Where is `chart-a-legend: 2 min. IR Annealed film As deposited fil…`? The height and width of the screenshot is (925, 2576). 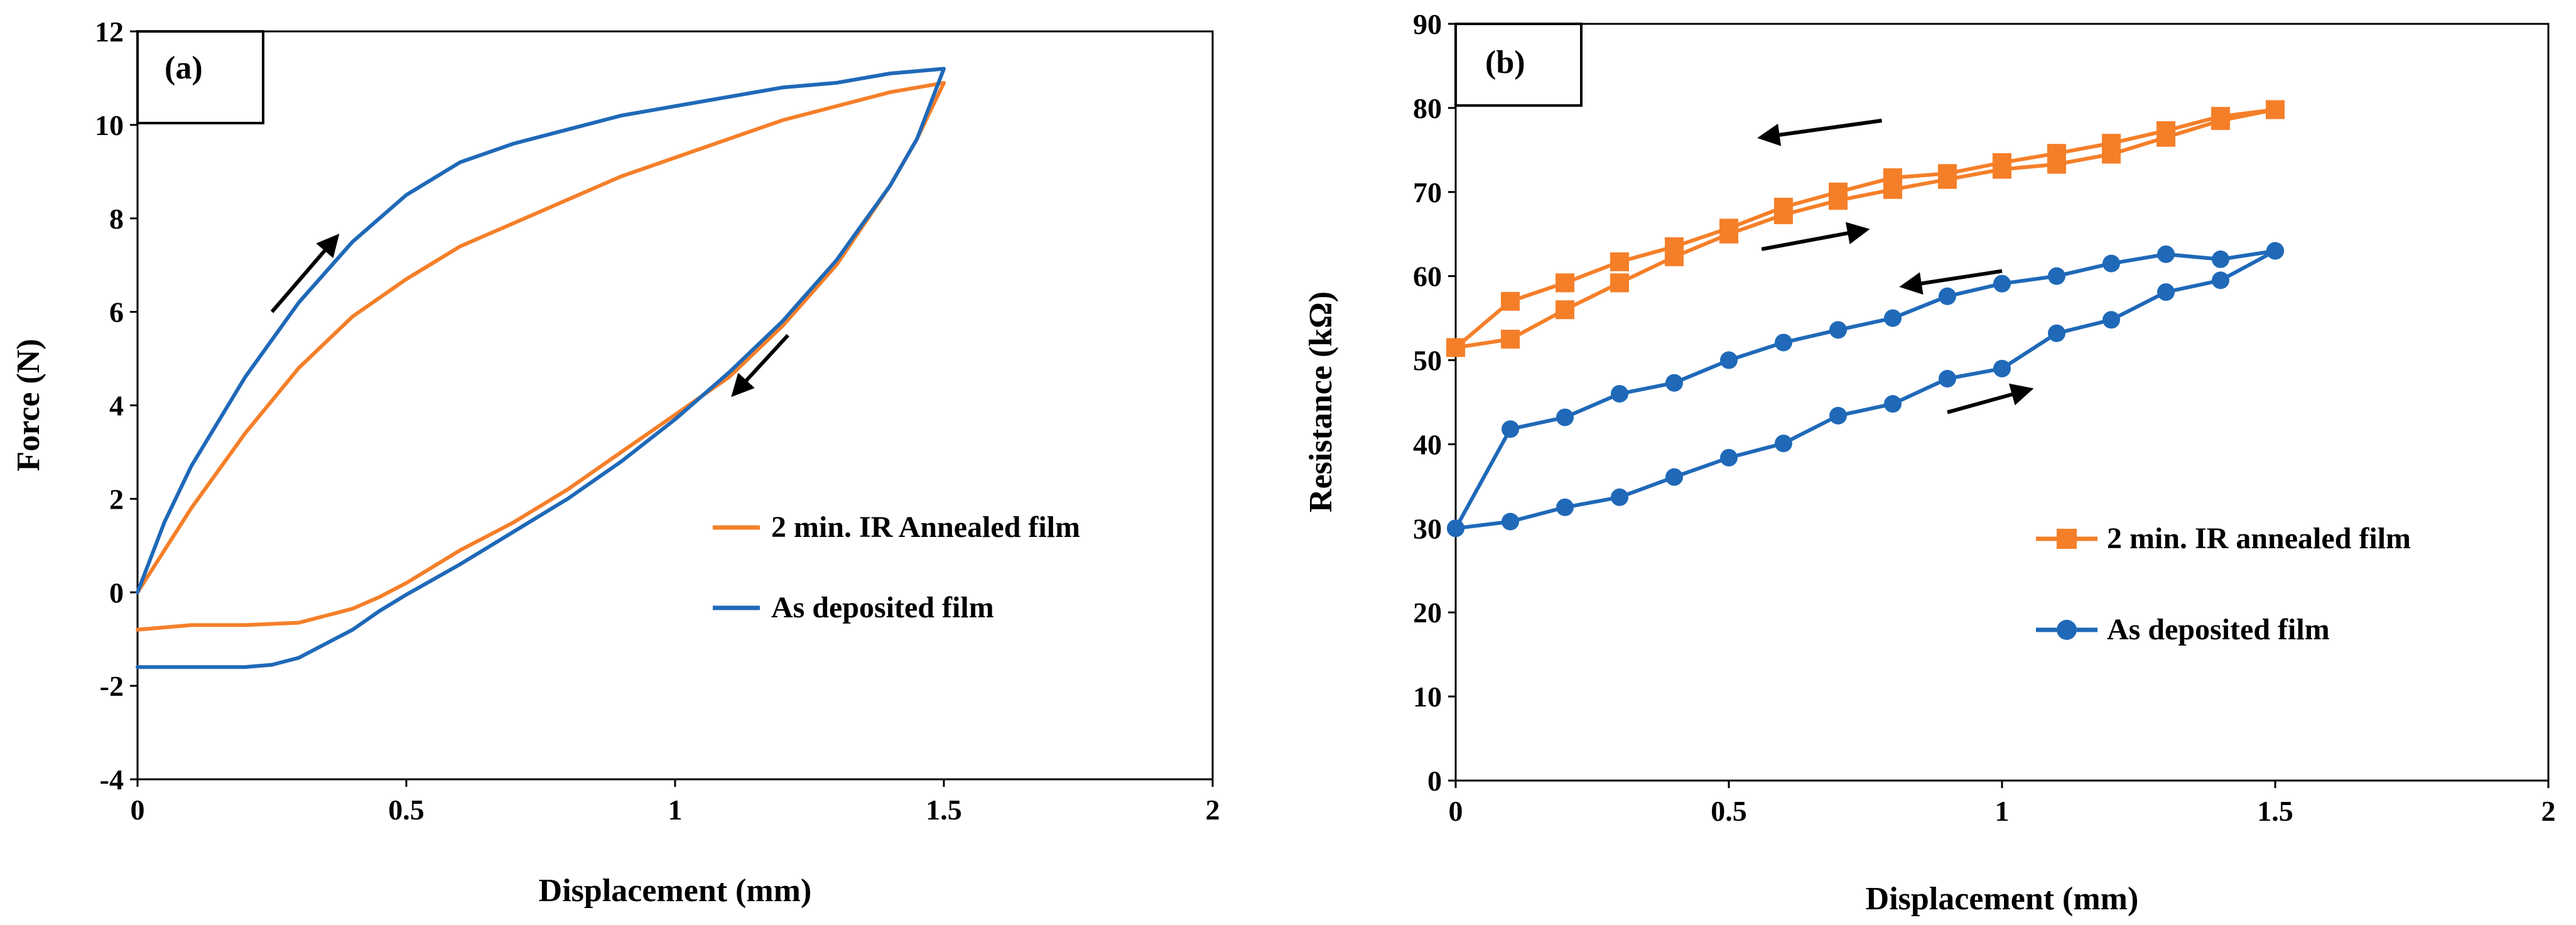 chart-a-legend: 2 min. IR Annealed film As deposited fil… is located at coordinates (897, 567).